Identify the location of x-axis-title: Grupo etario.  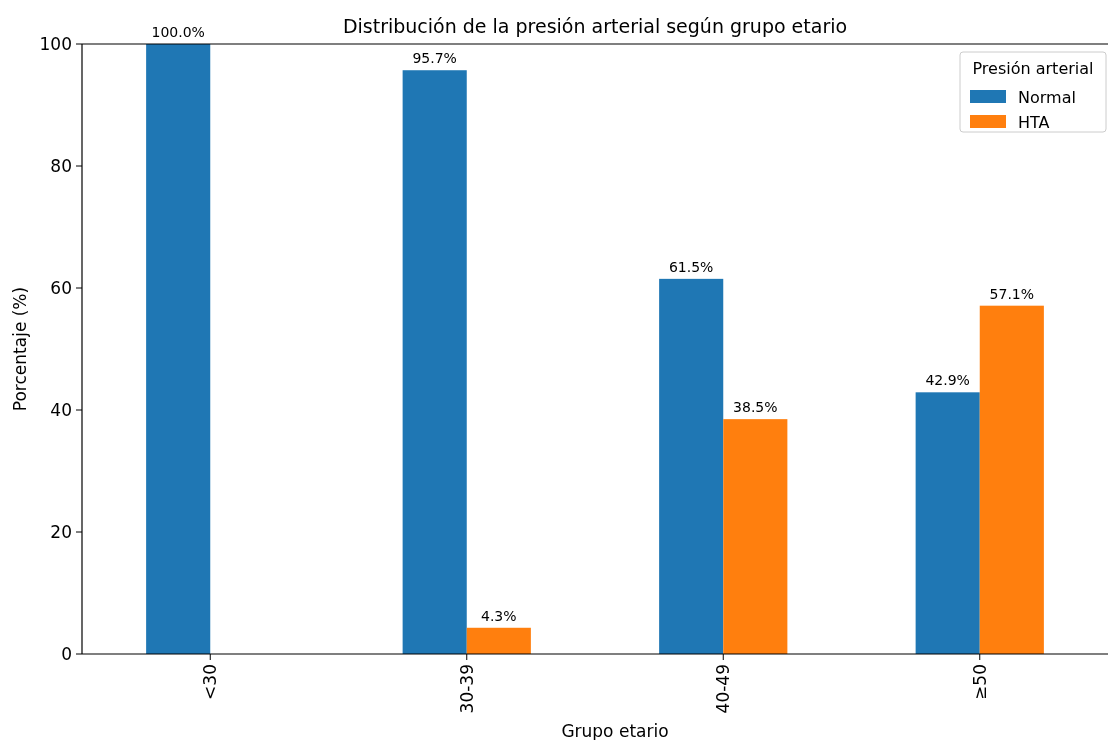
(615, 730).